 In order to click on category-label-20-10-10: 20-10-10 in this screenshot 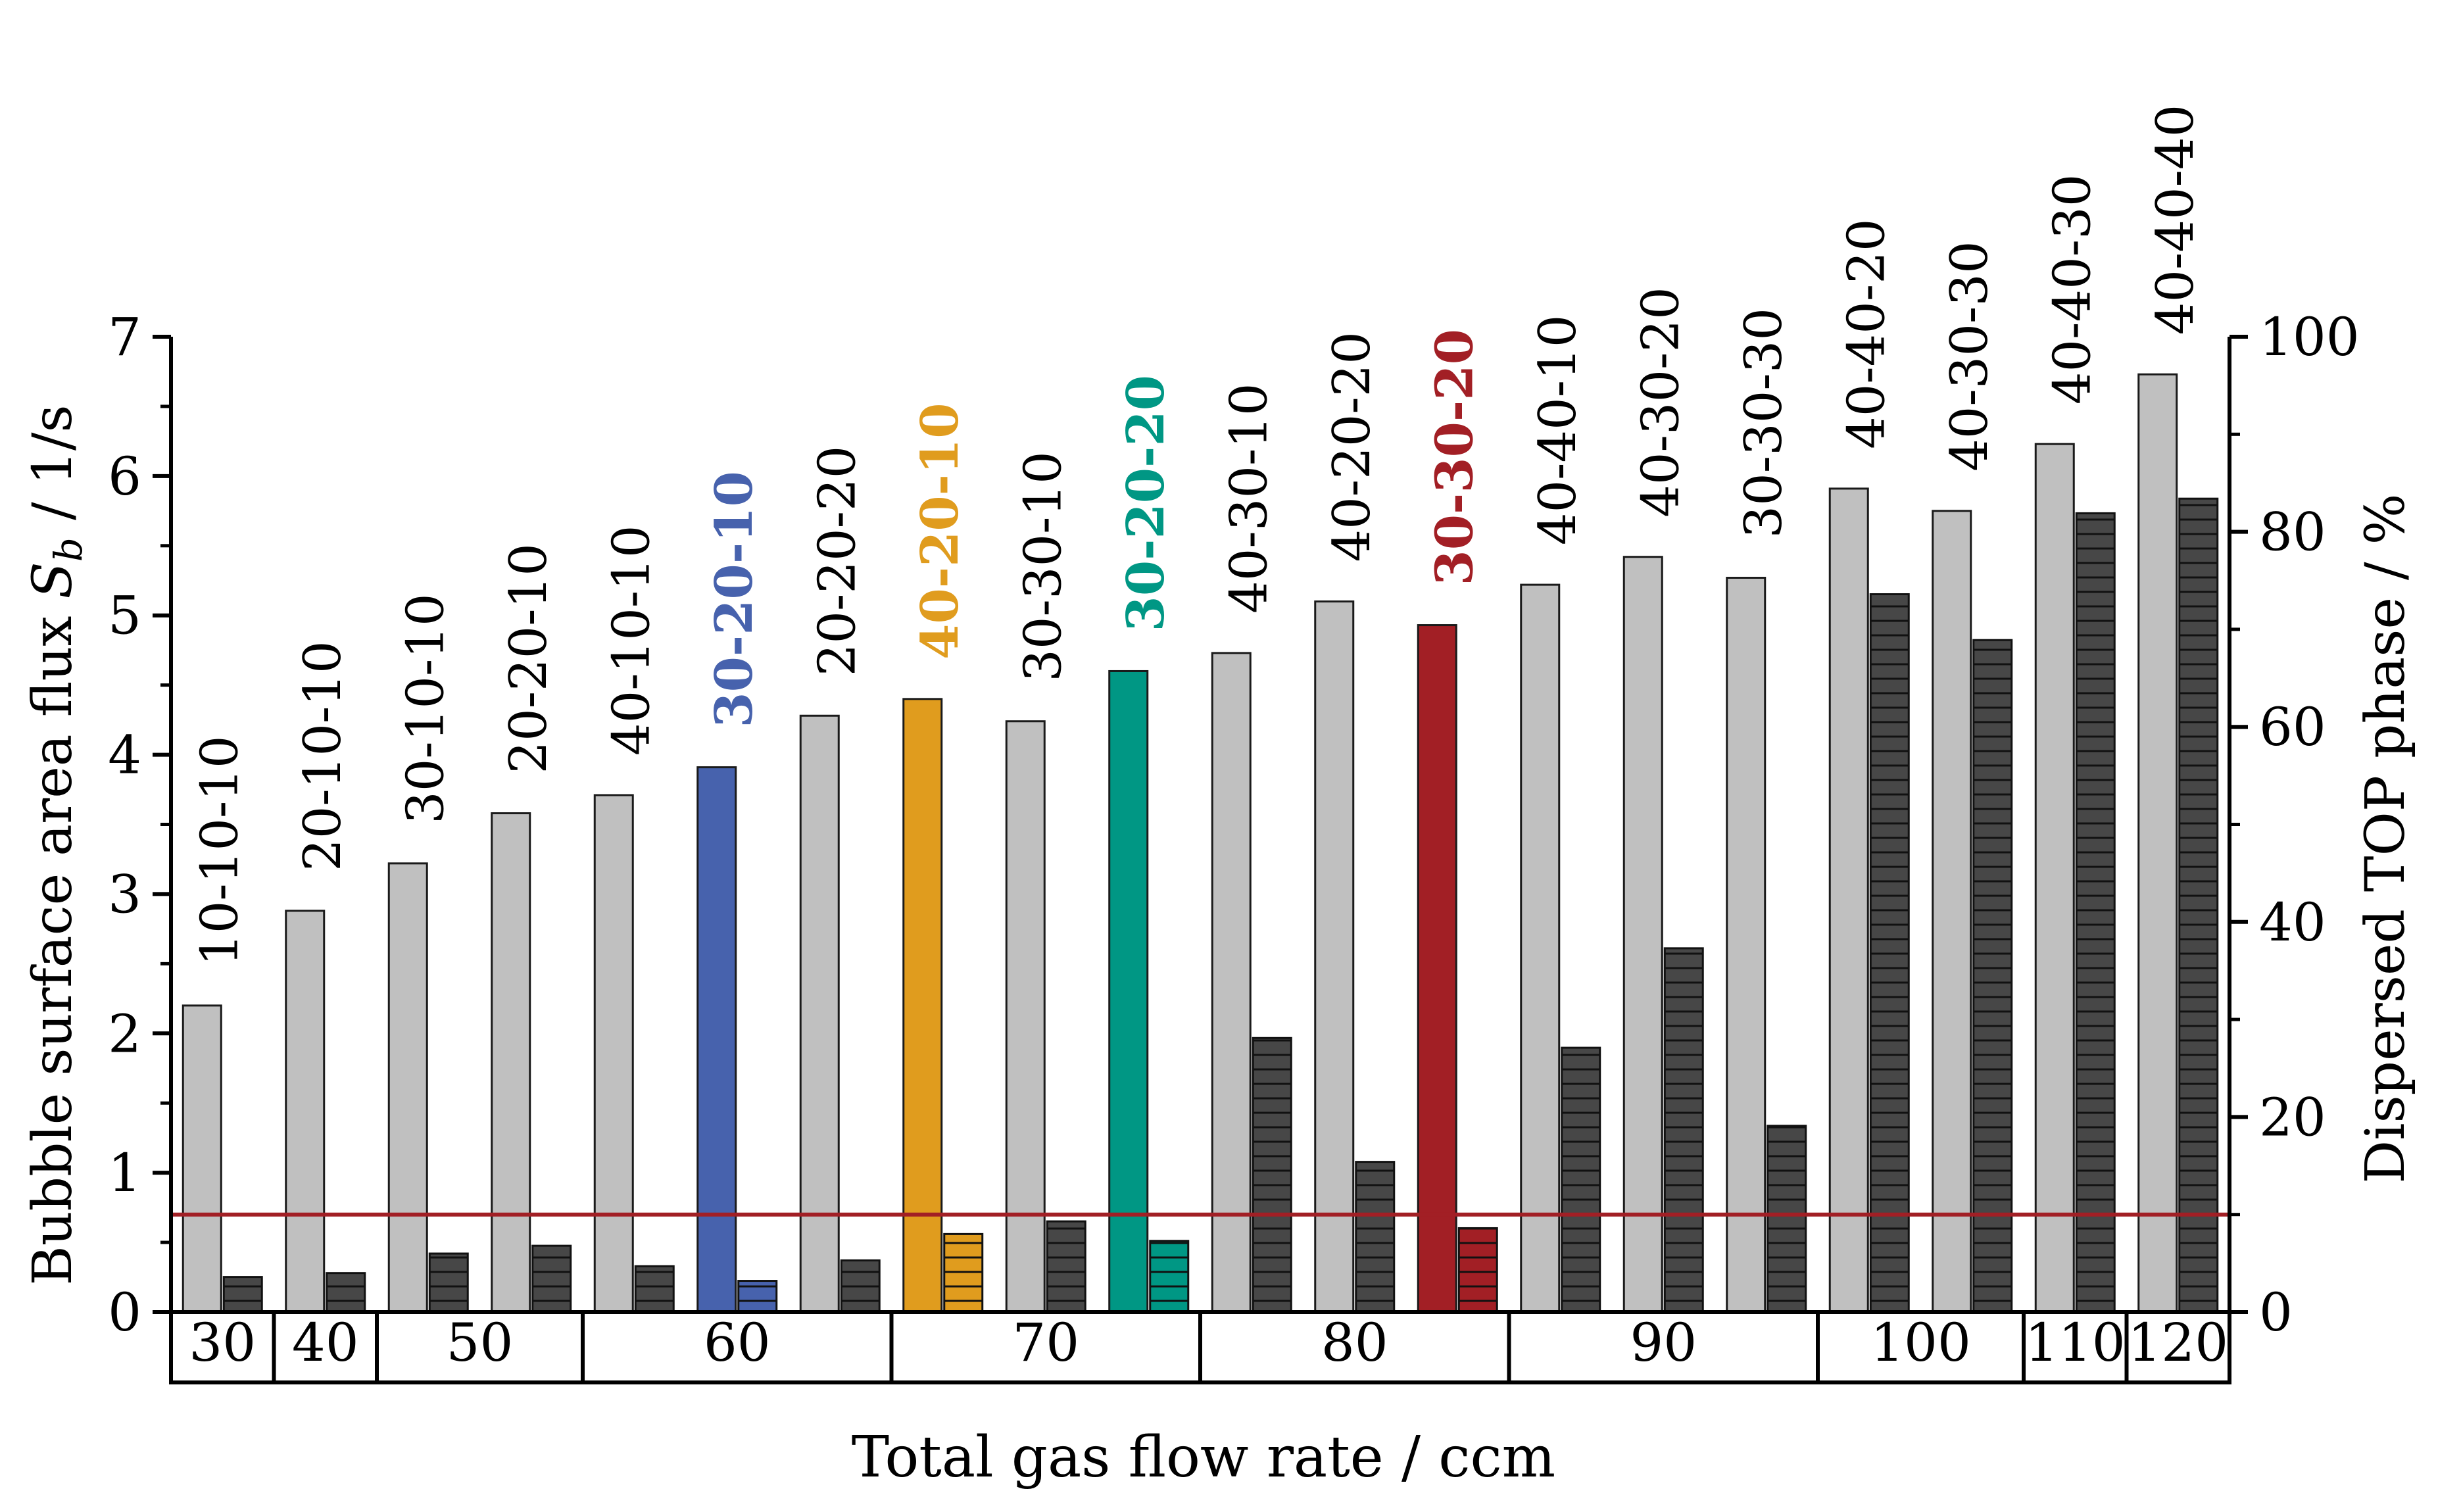, I will do `click(323, 756)`.